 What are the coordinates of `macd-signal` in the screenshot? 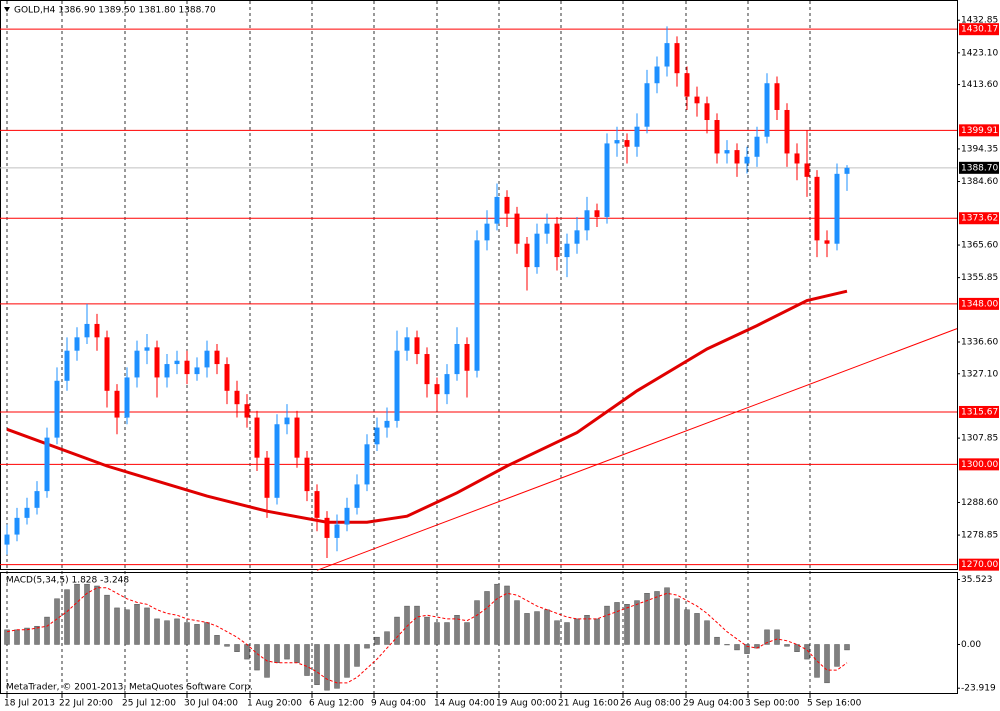 It's located at (427, 635).